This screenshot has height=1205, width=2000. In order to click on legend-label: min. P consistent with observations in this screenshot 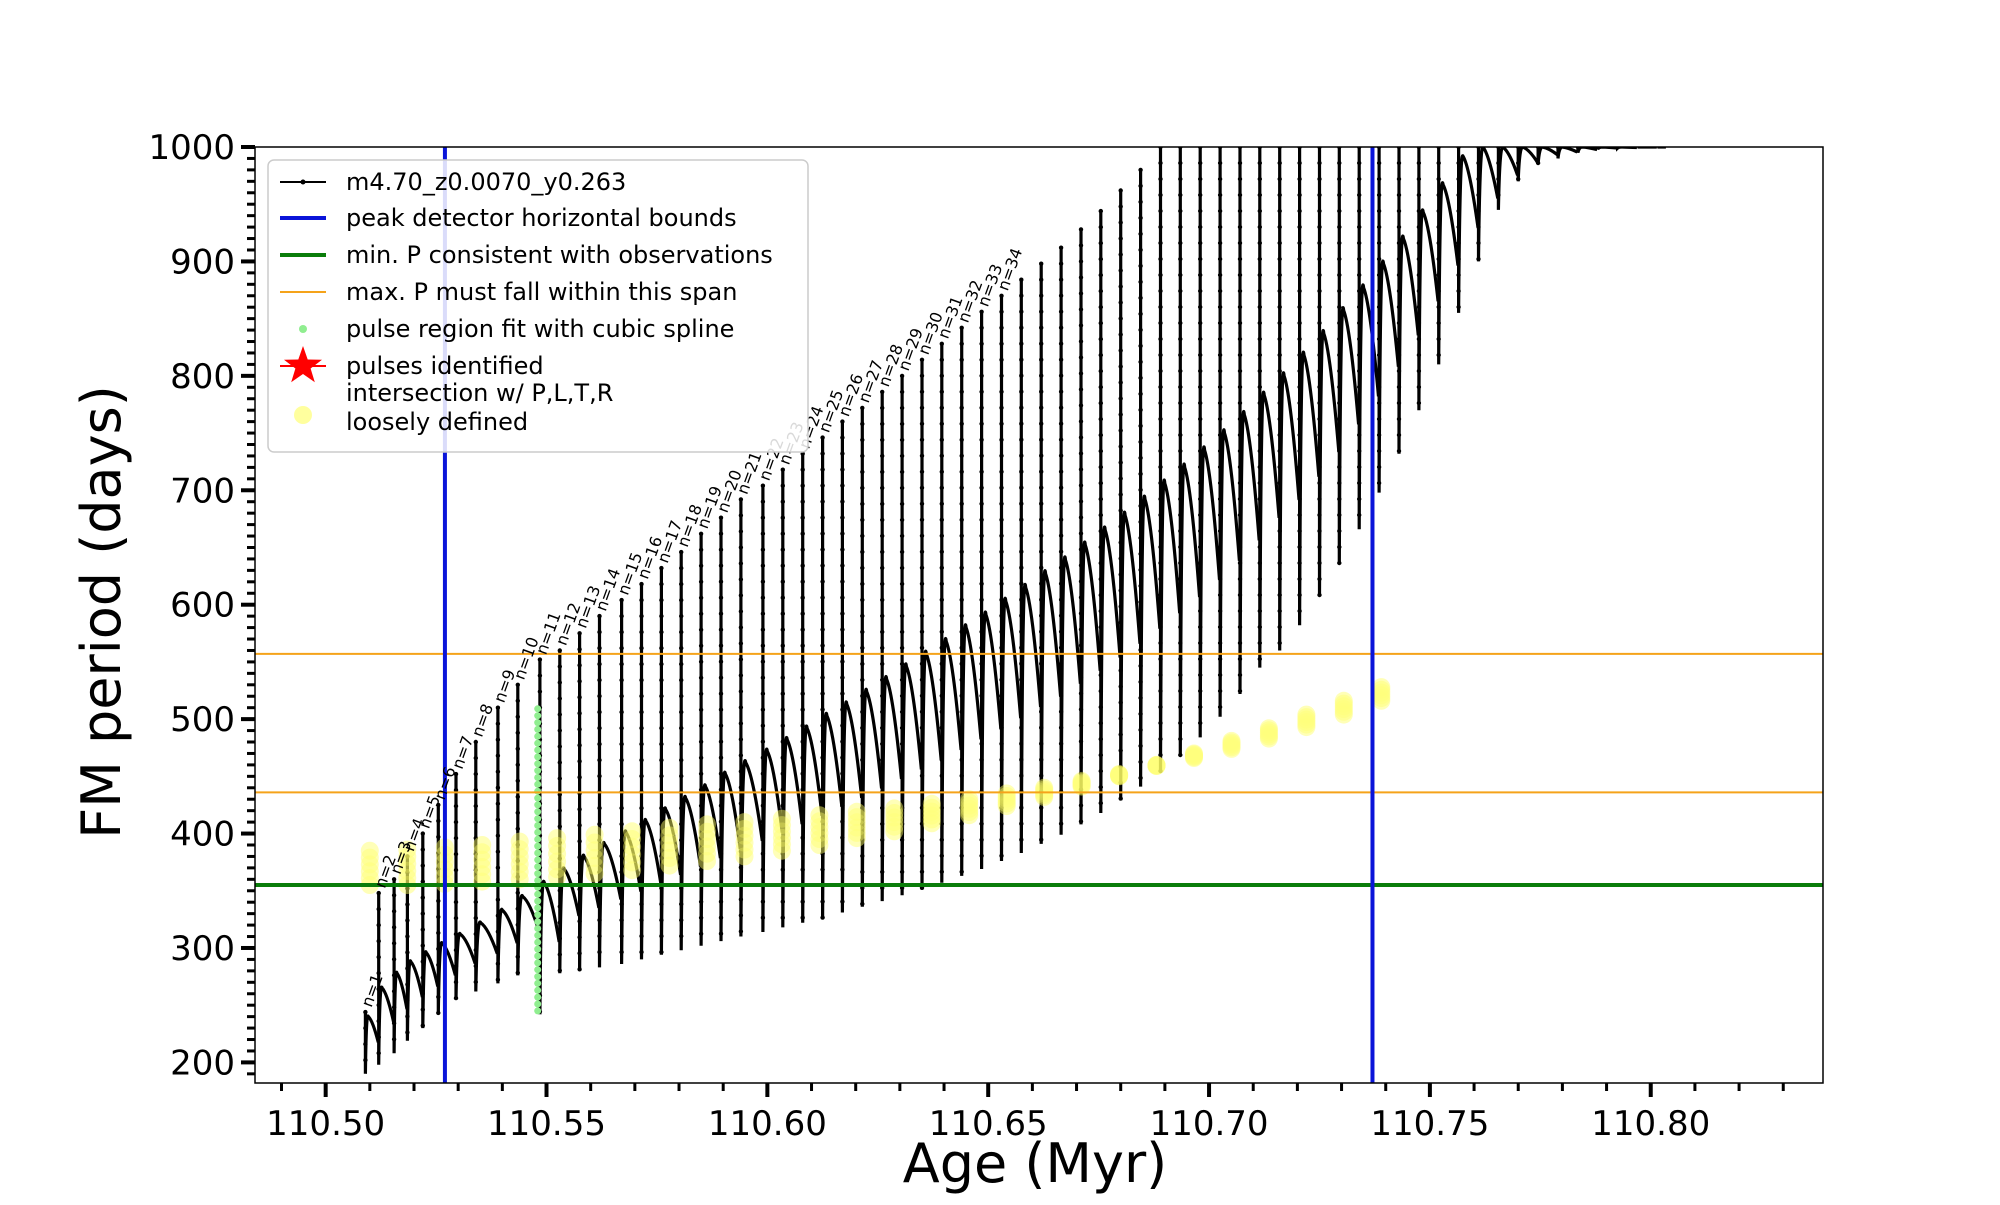, I will do `click(559, 255)`.